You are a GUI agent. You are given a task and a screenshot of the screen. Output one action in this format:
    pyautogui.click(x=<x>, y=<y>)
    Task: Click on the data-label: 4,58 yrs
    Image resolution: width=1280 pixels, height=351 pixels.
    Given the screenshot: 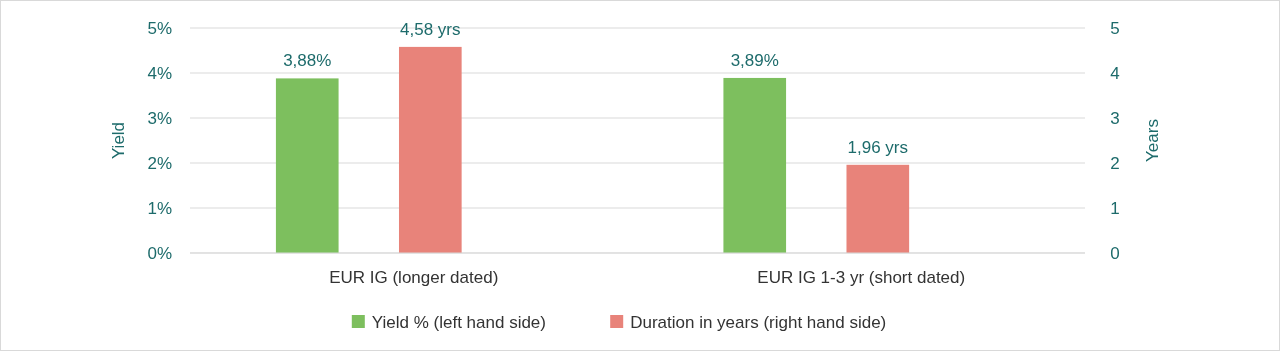 What is the action you would take?
    pyautogui.click(x=430, y=29)
    